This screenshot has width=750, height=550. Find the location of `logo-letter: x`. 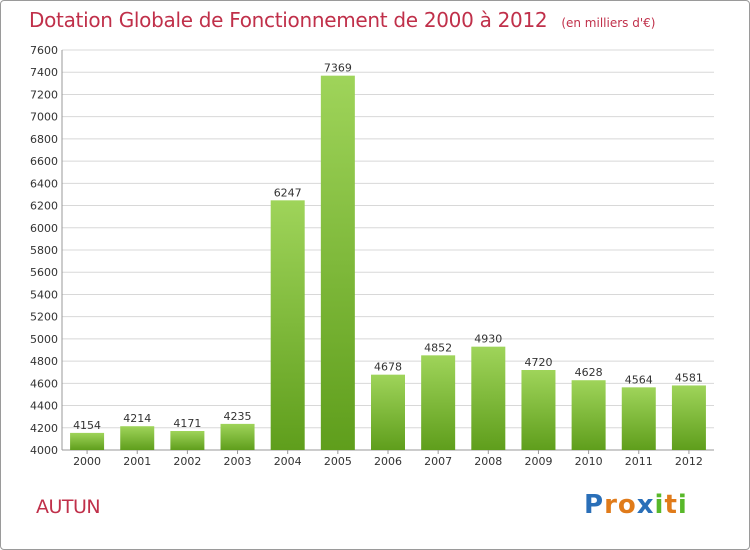

logo-letter: x is located at coordinates (645, 505).